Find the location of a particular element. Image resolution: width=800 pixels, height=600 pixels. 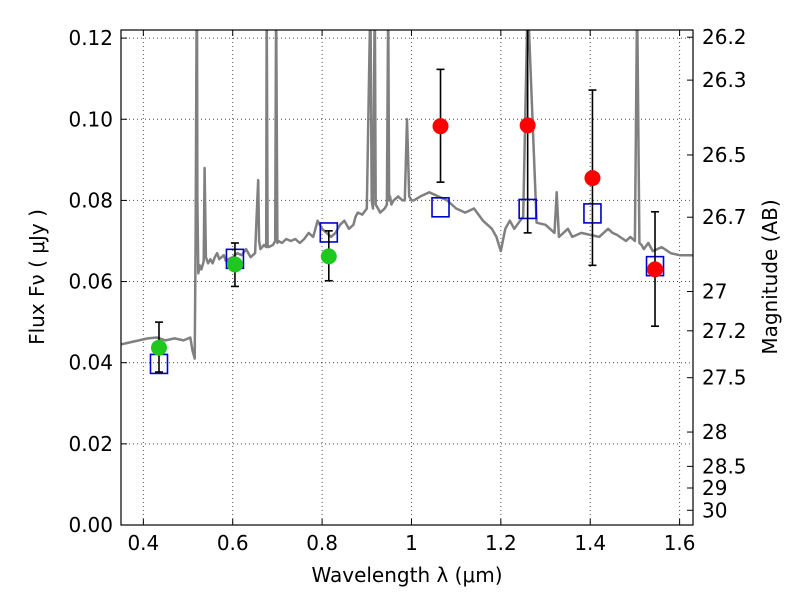

x-tick-label: 1.6 is located at coordinates (680, 543).